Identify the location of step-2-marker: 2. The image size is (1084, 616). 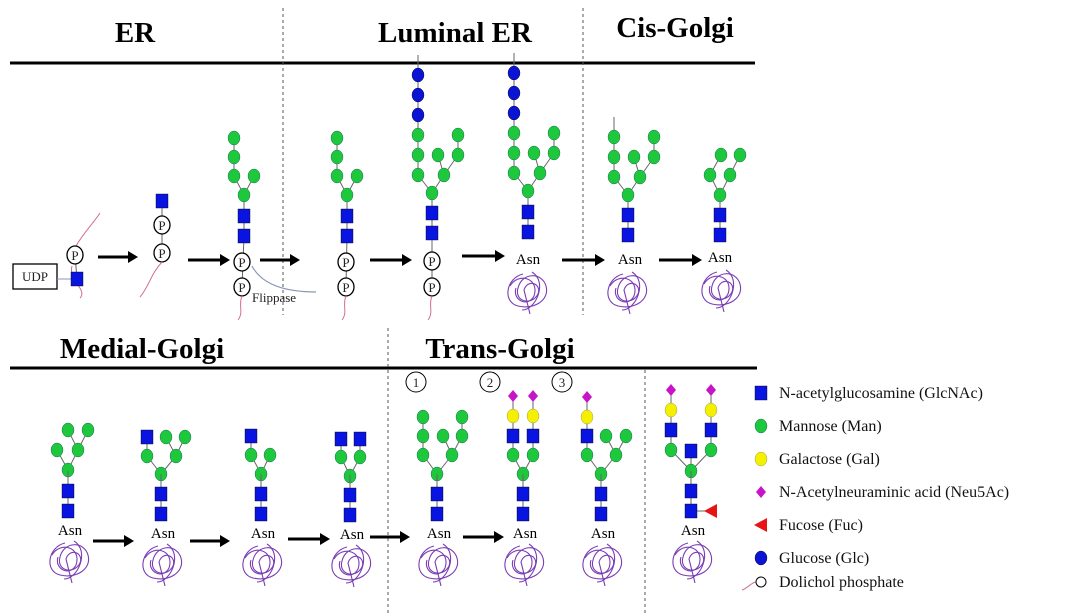
(490, 382).